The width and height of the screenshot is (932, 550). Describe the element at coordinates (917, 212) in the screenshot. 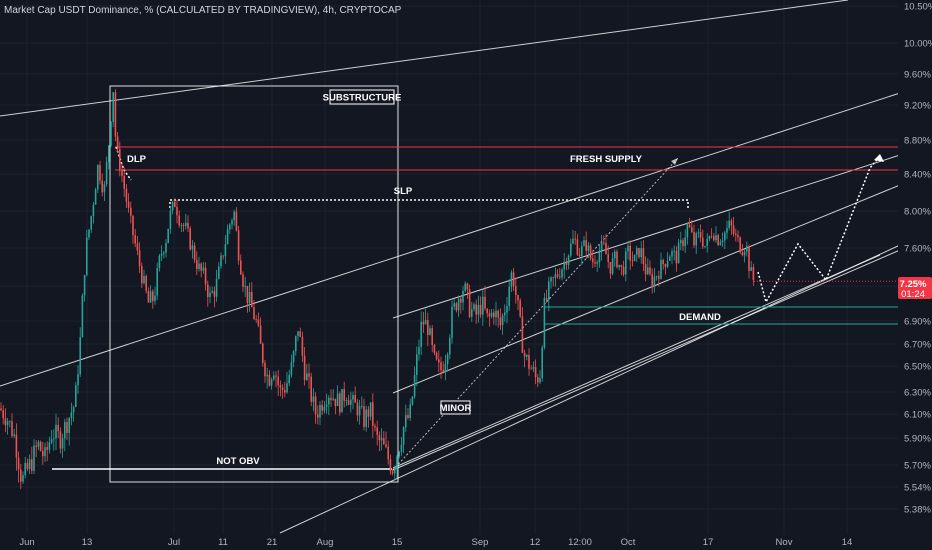

I see `y-tick-label: 8.00%` at that location.